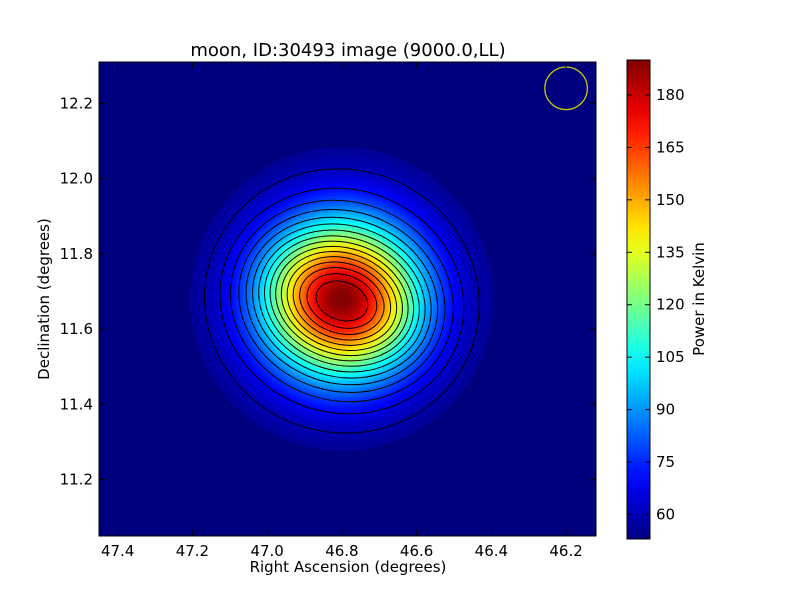  Describe the element at coordinates (416, 551) in the screenshot. I see `x-tick-label: 46.6` at that location.